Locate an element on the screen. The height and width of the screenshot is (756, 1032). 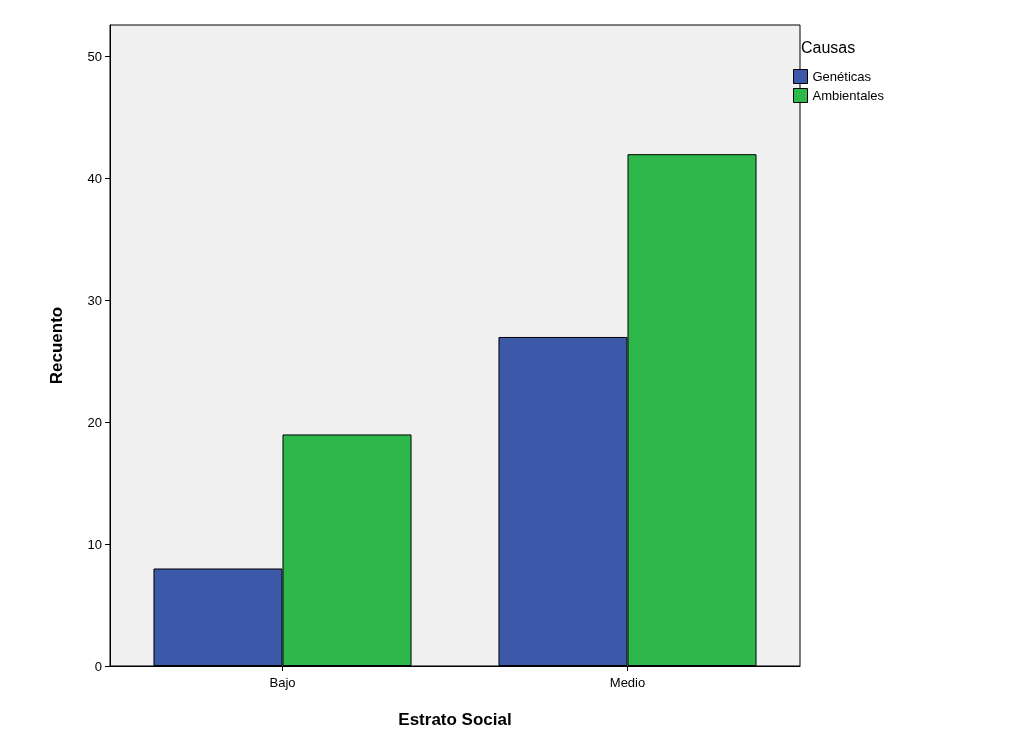
legend-label: Genéticas is located at coordinates (842, 76).